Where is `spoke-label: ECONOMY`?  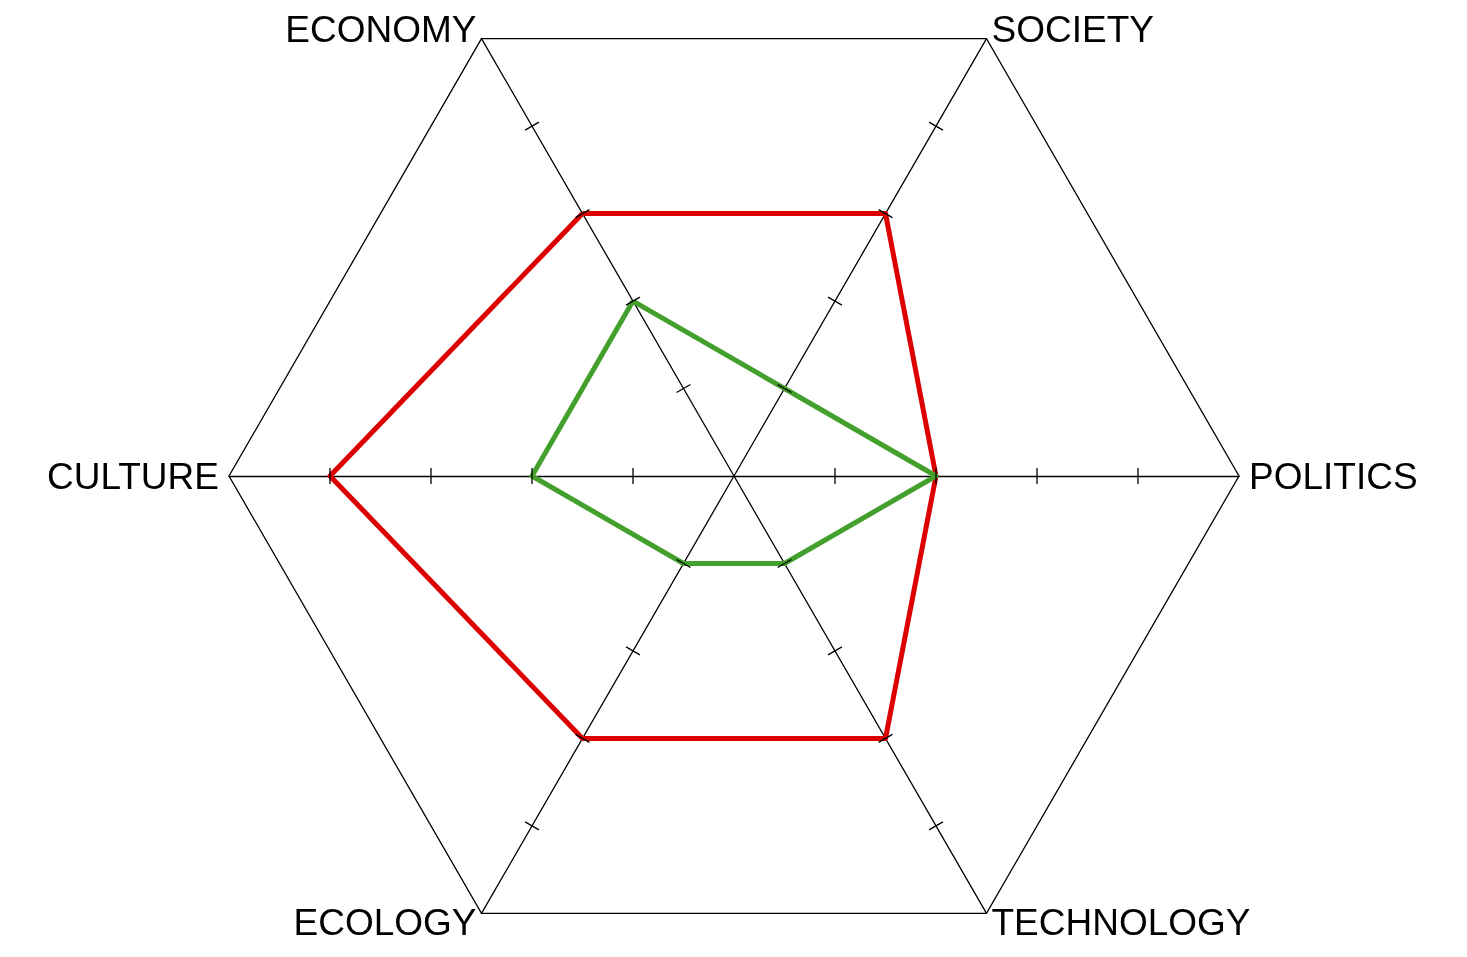 spoke-label: ECONOMY is located at coordinates (381, 30).